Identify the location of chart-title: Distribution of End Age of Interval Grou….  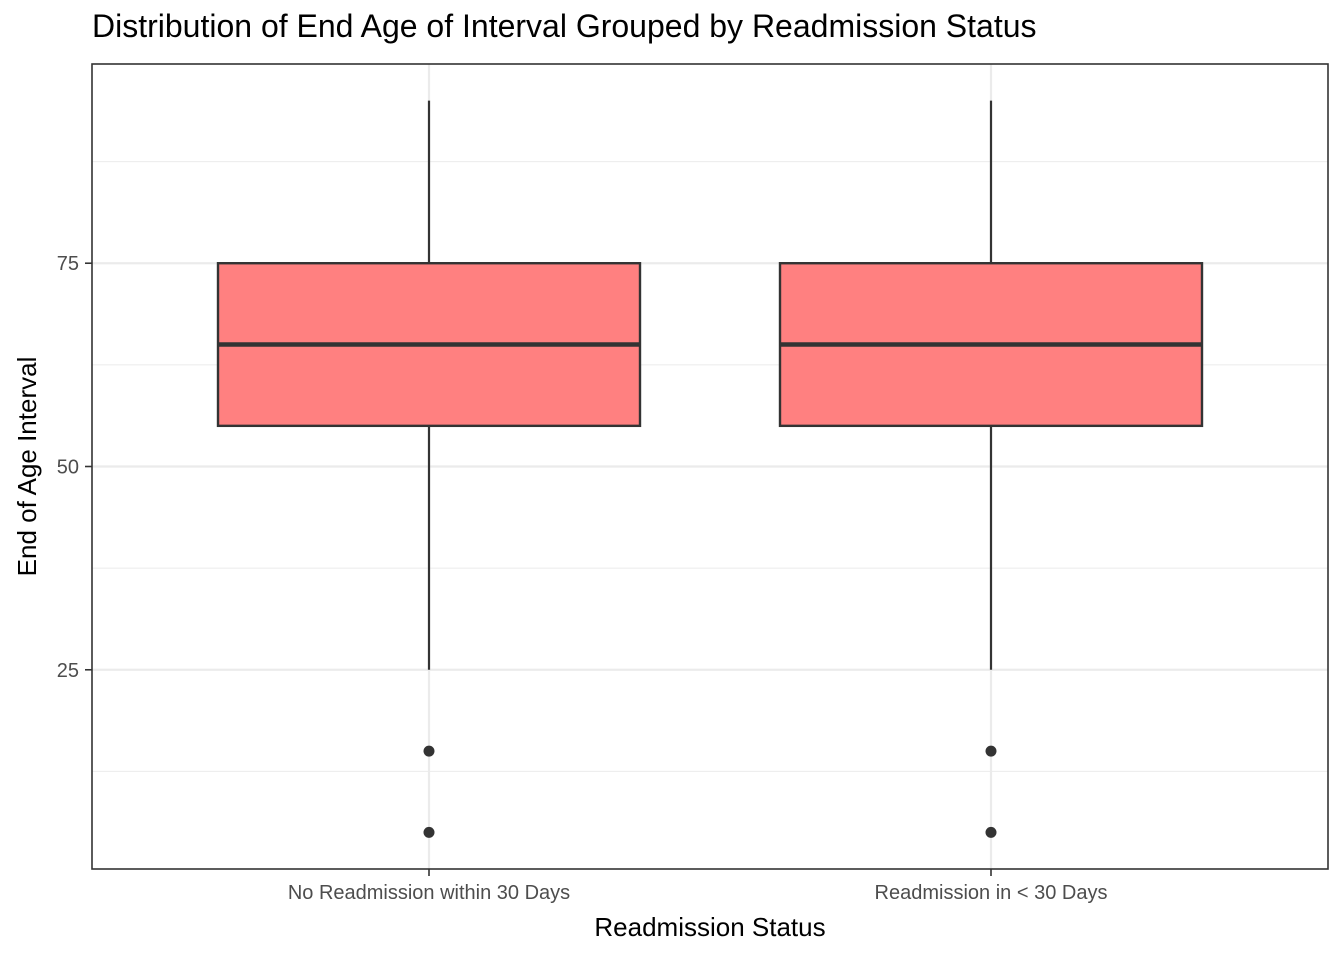
(564, 26).